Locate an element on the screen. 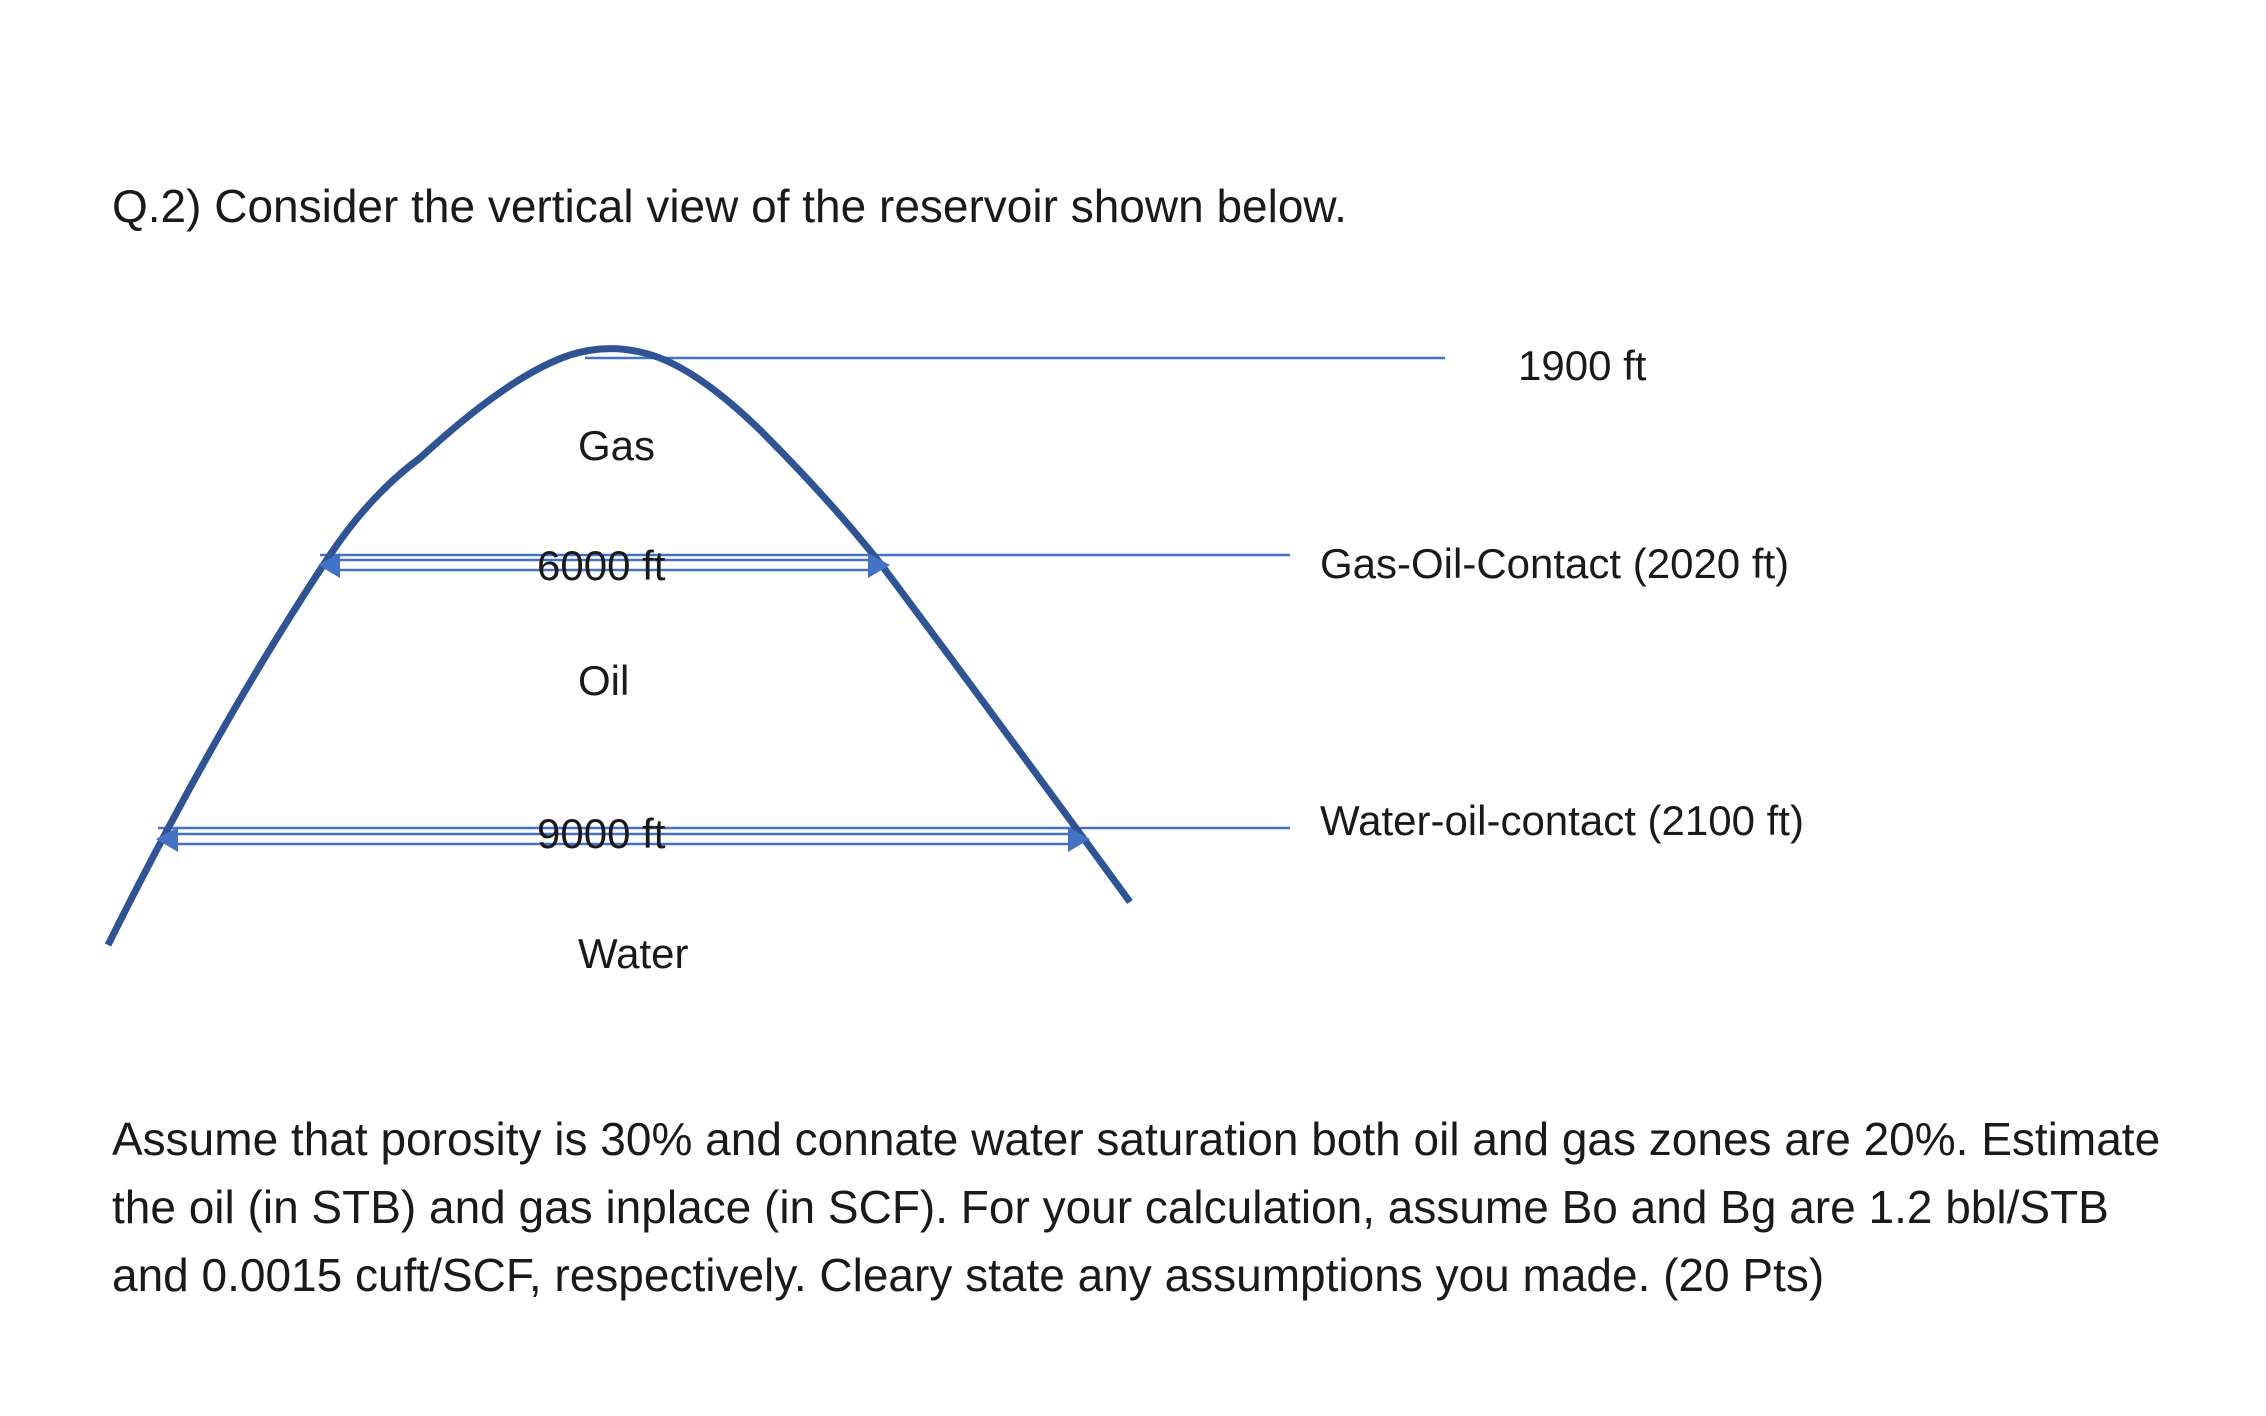 The width and height of the screenshot is (2266, 1416). water-oil-contact-label: Water-oil-contact (2100 ft) is located at coordinates (1562, 820).